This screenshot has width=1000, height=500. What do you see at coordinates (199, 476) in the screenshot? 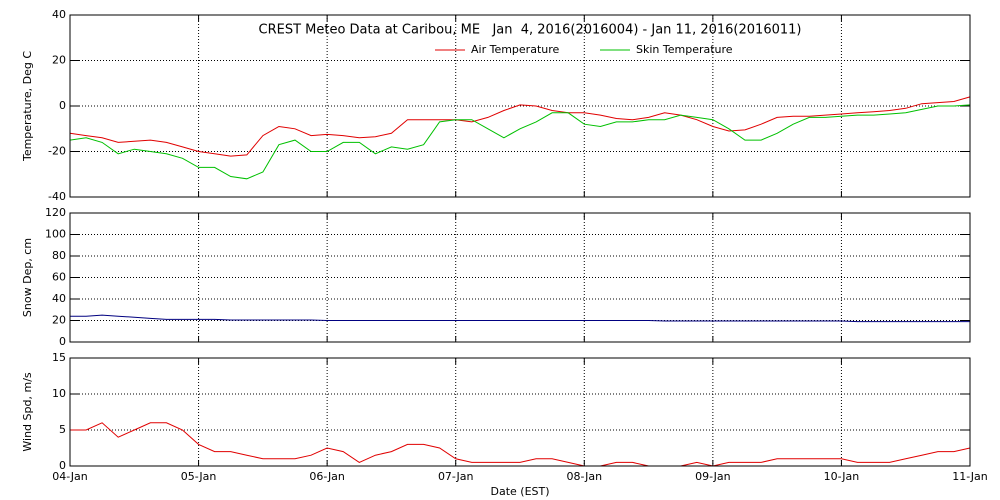
I see `x-tick-label: 05-Jan` at bounding box center [199, 476].